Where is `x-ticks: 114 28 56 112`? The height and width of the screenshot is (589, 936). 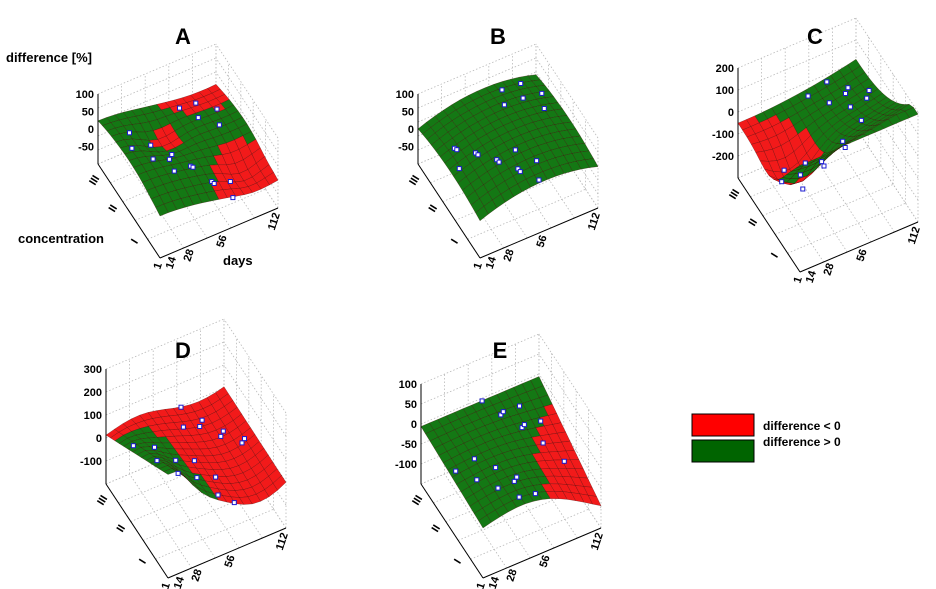 x-ticks: 114 28 56 112 is located at coordinates (540, 560).